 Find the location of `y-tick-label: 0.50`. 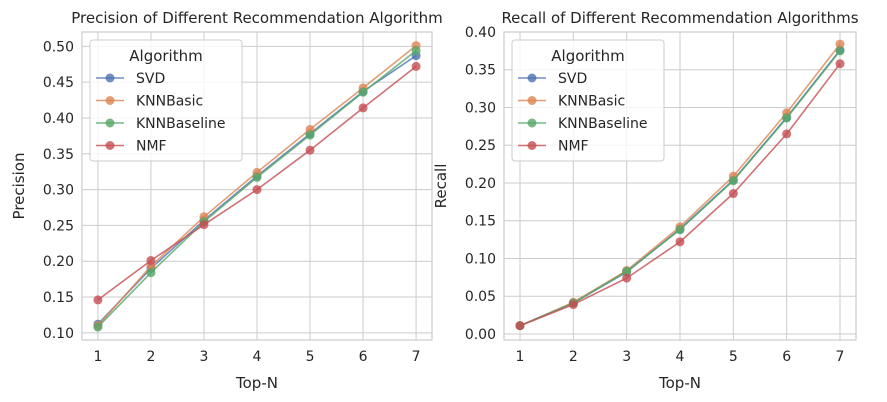

y-tick-label: 0.50 is located at coordinates (58, 47).